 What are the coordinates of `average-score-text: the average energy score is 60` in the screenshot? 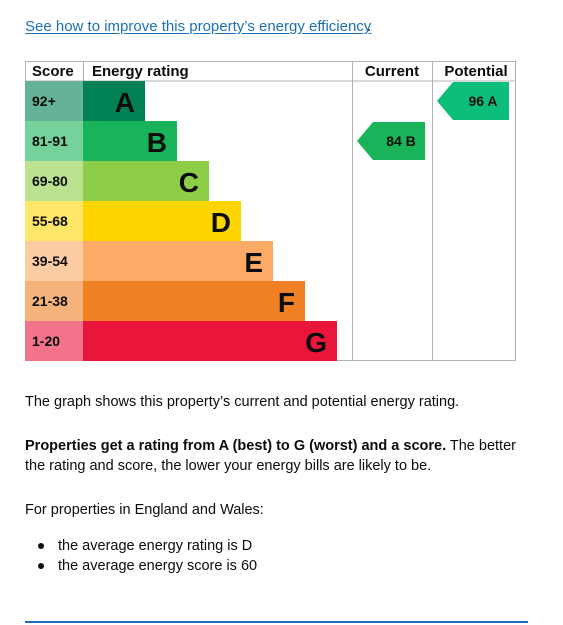 It's located at (158, 566).